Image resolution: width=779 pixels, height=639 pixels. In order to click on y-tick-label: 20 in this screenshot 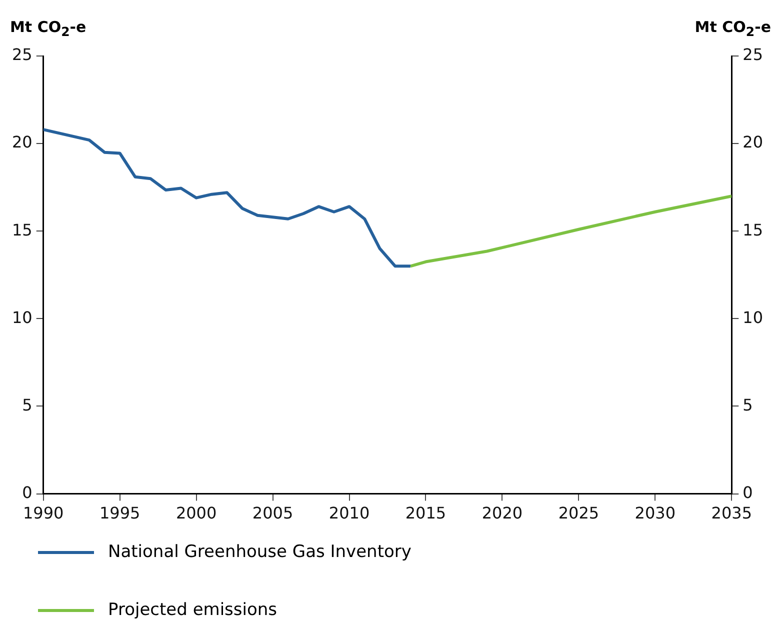, I will do `click(22, 142)`.